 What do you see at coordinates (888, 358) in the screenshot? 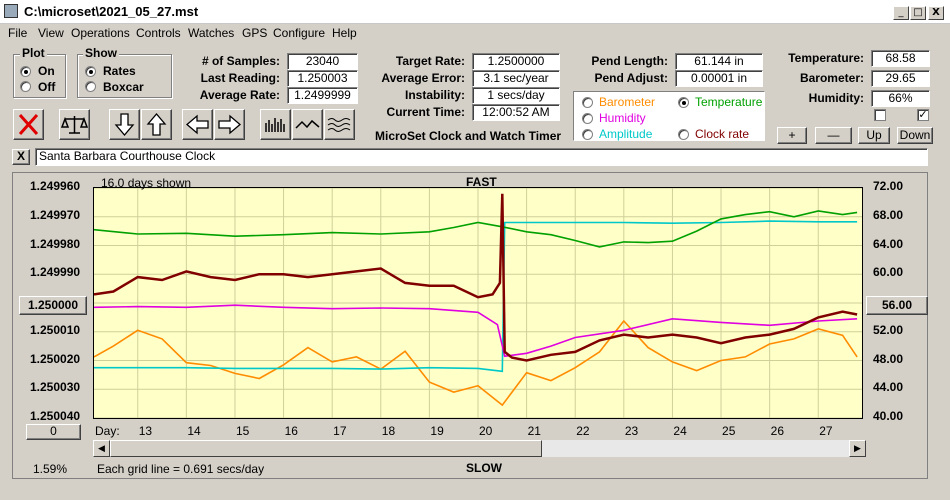
I see `right-tick-label: 48.00` at bounding box center [888, 358].